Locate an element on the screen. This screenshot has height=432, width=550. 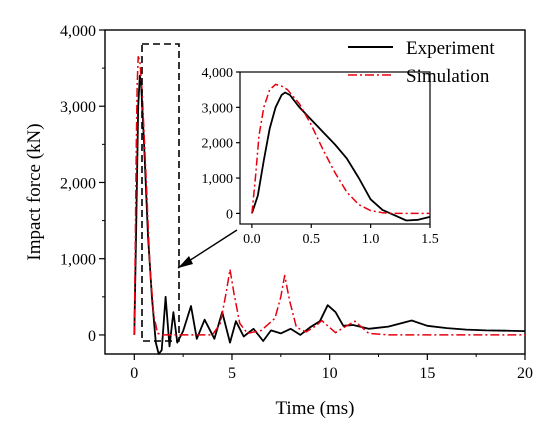
inset-y-tick-label: 3,000 is located at coordinates (218, 108).